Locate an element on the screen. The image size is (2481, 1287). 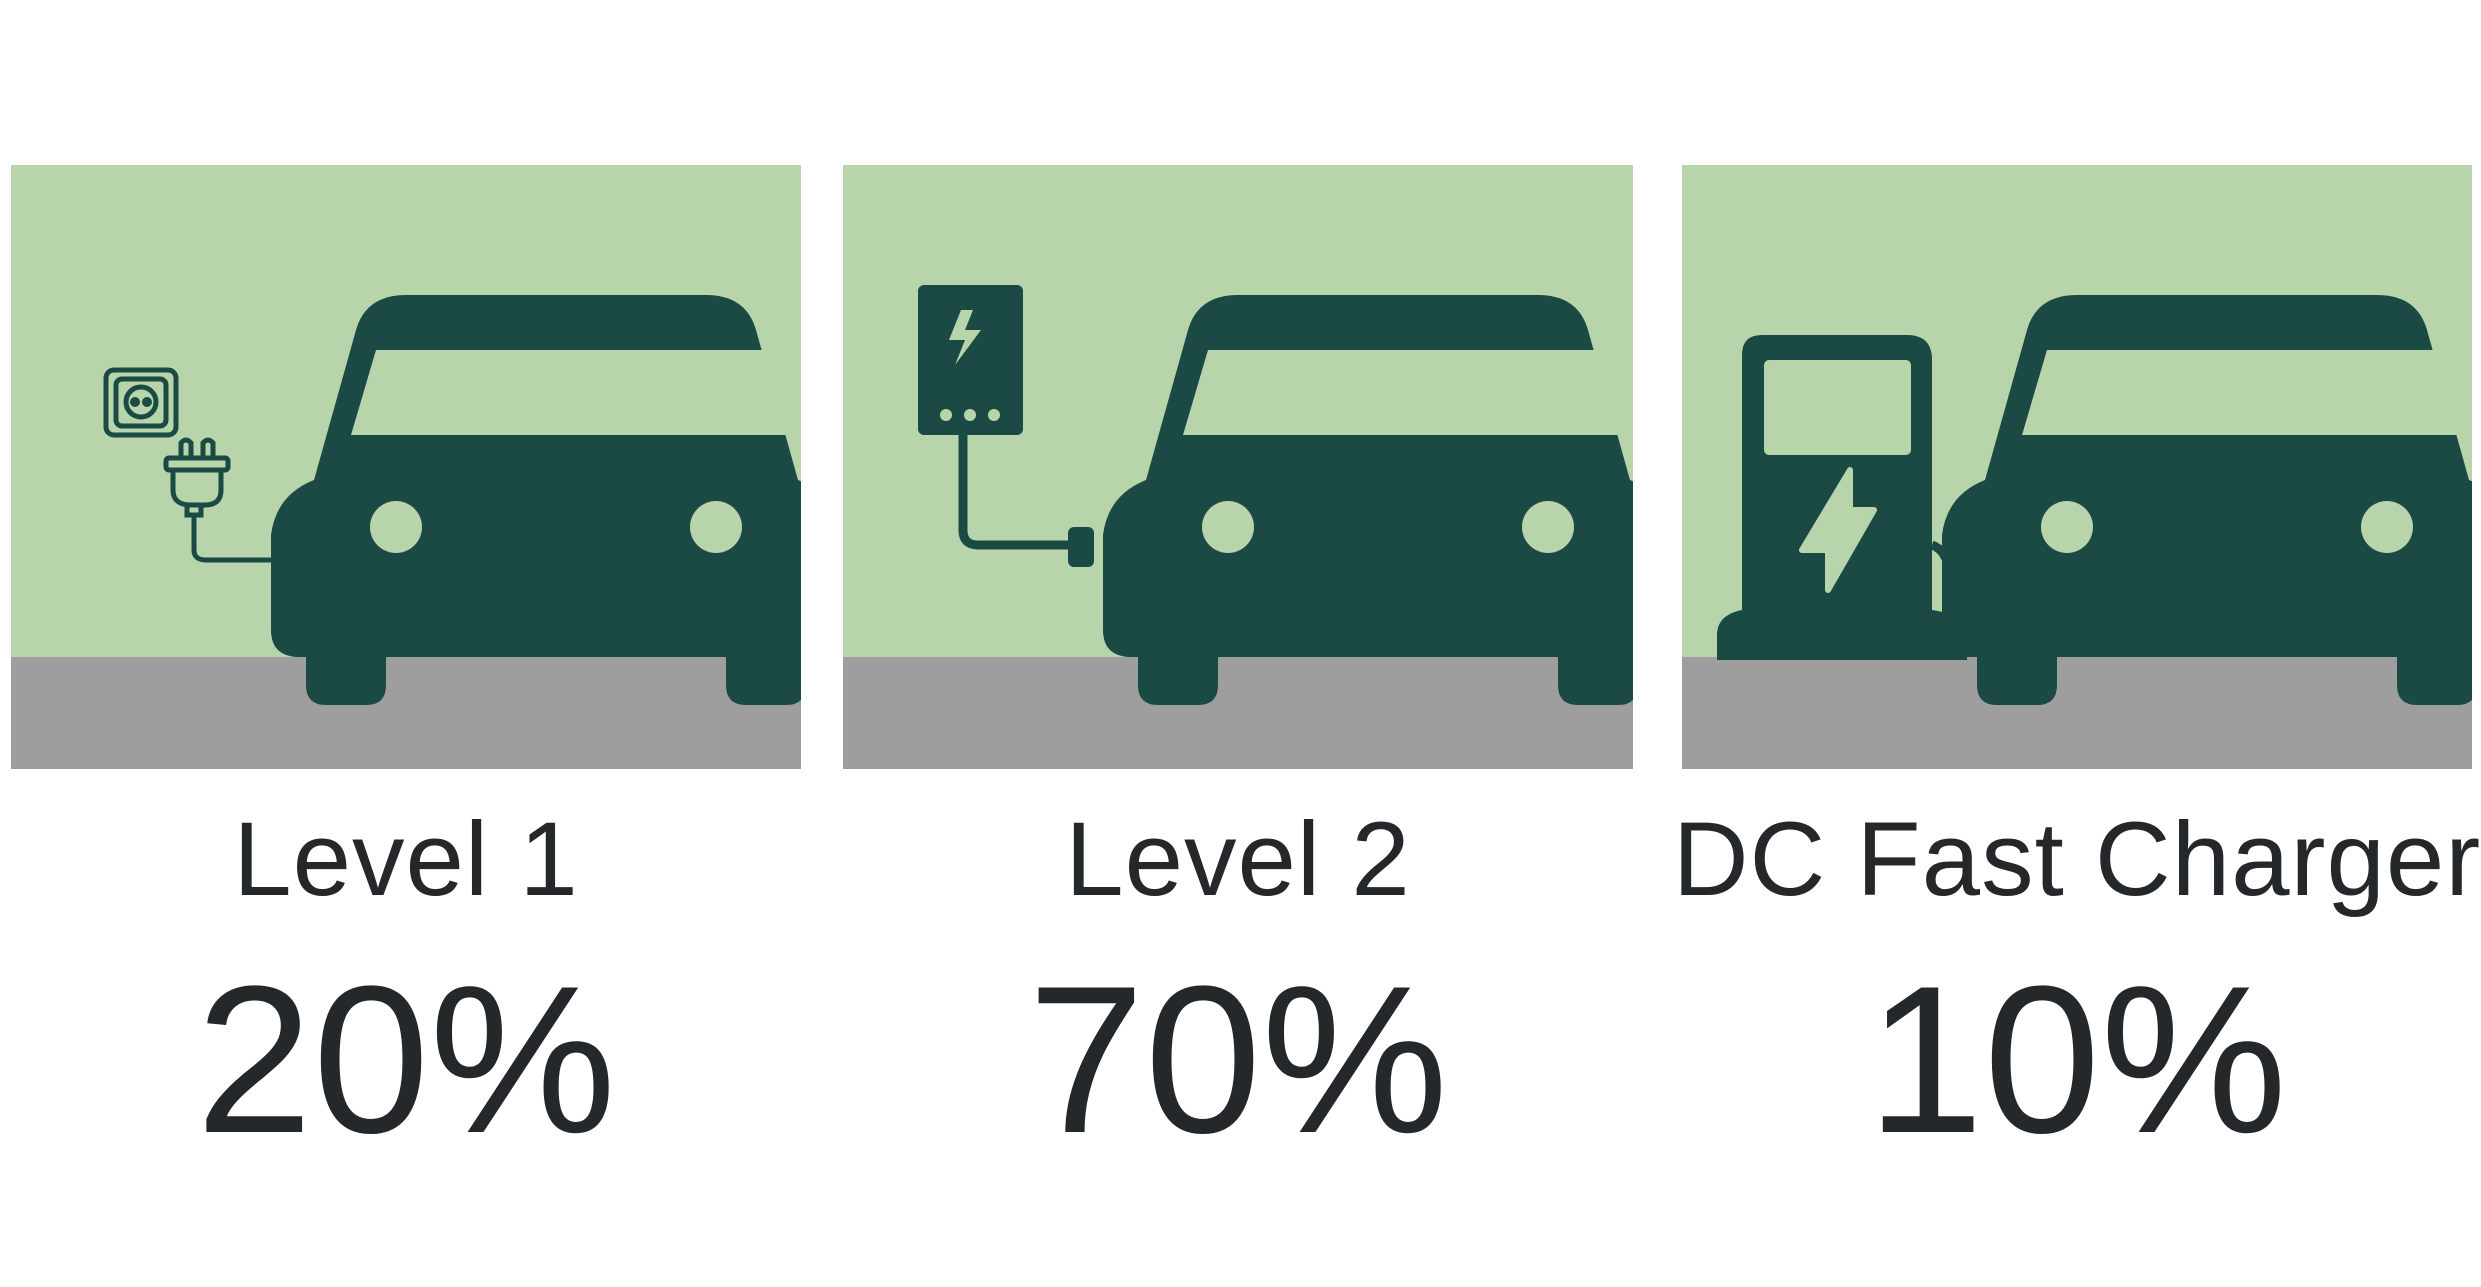
wall-outlet-plug-icon is located at coordinates (192, 465).